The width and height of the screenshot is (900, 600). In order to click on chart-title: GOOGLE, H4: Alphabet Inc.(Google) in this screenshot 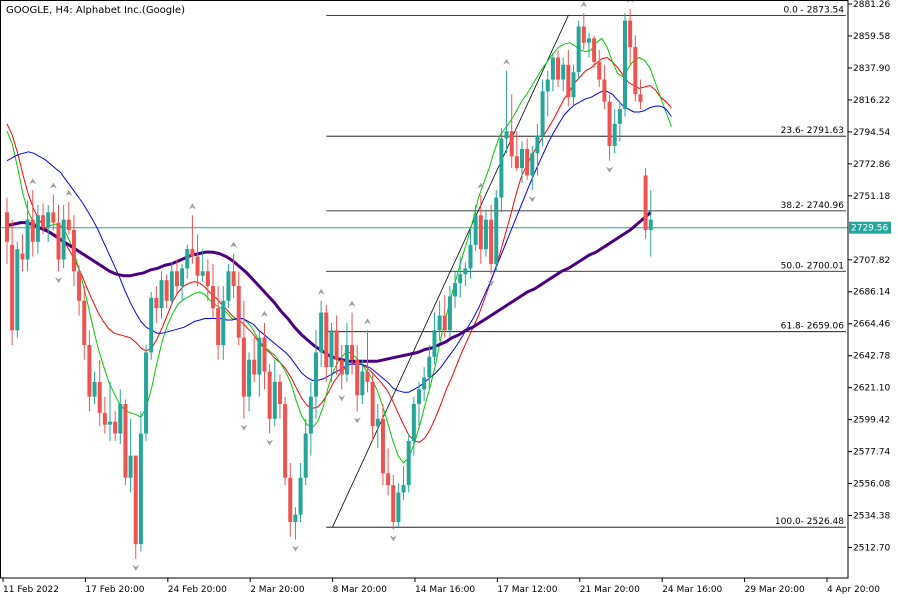, I will do `click(95, 10)`.